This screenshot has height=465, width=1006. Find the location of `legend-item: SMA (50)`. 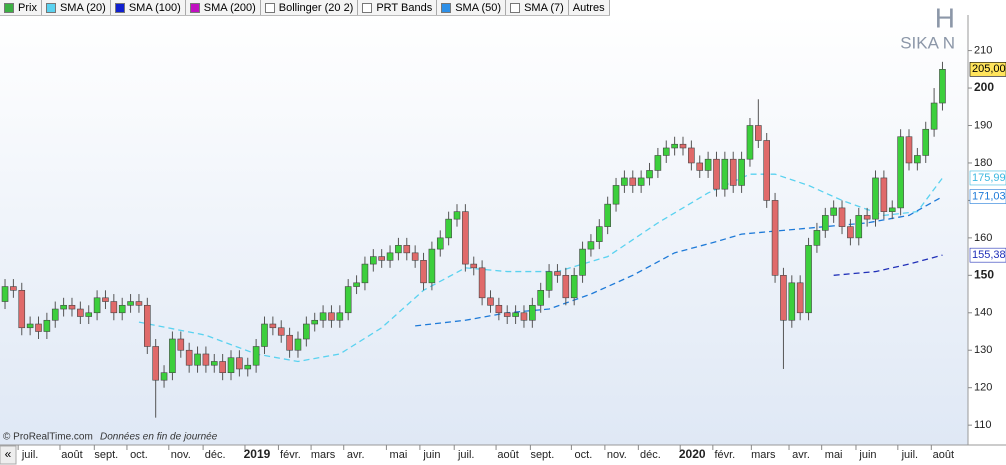

legend-item: SMA (50) is located at coordinates (472, 7).